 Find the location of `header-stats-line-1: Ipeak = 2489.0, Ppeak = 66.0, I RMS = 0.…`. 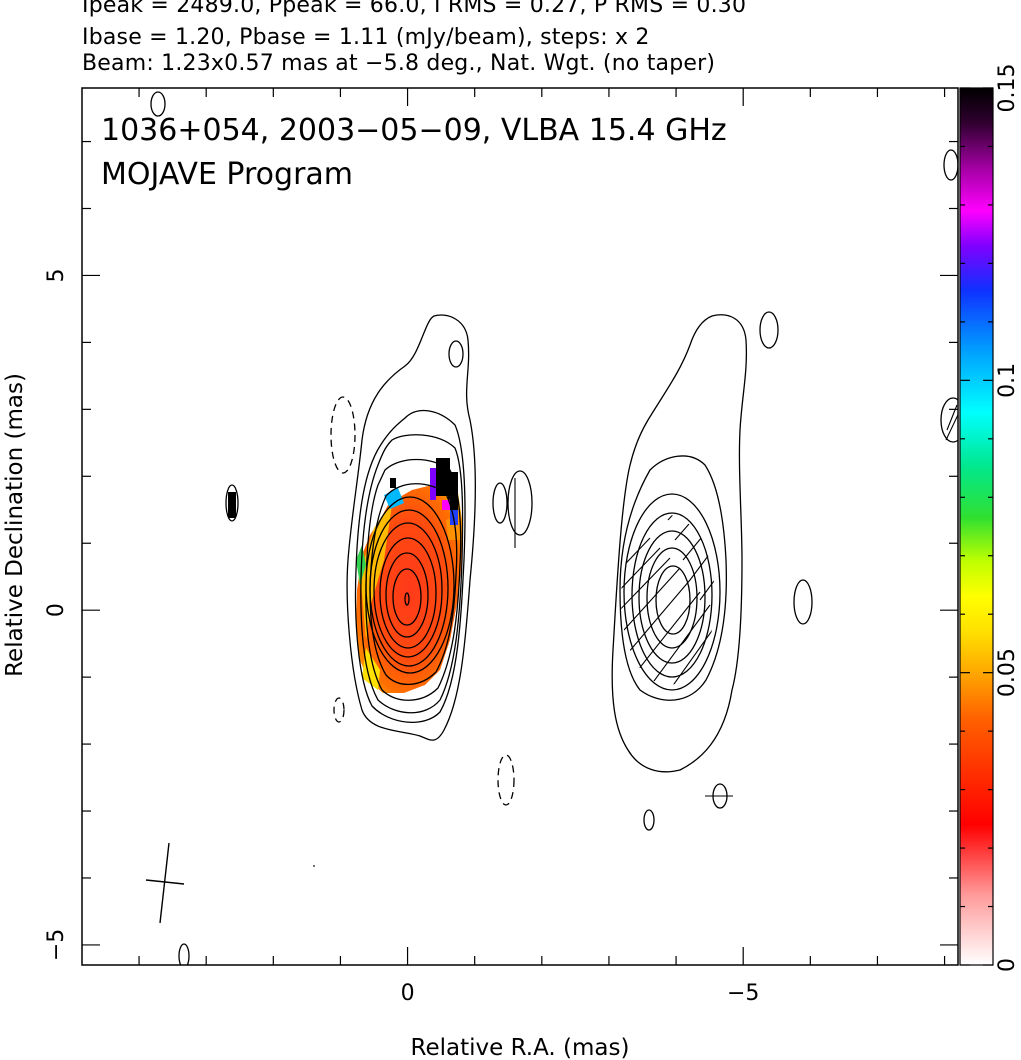

header-stats-line-1: Ipeak = 2489.0, Ppeak = 66.0, I RMS = 0.… is located at coordinates (414, 9).